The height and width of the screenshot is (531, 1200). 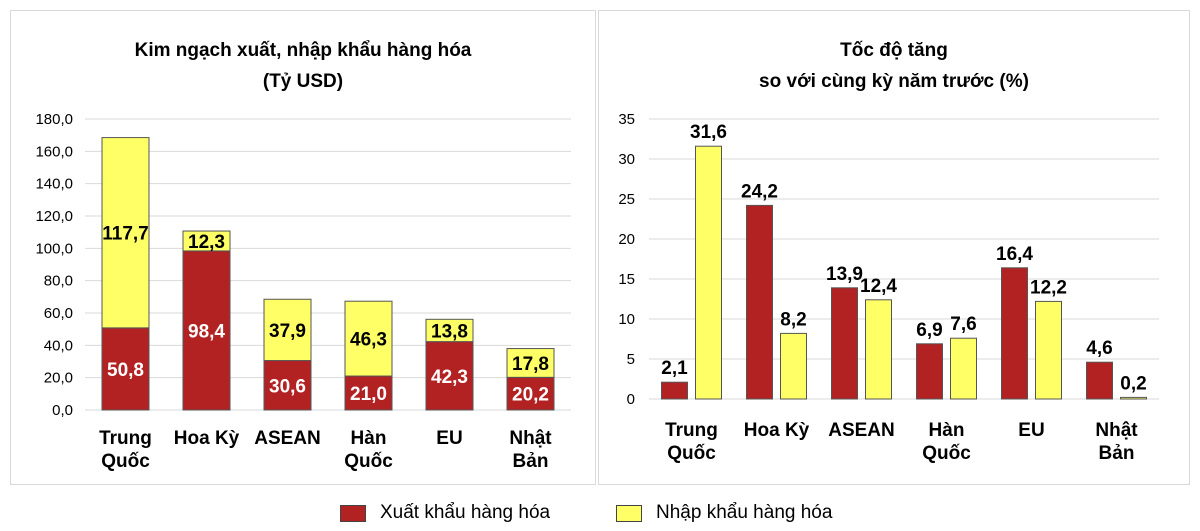 What do you see at coordinates (963, 324) in the screenshot?
I see `data-label-import: 7,6` at bounding box center [963, 324].